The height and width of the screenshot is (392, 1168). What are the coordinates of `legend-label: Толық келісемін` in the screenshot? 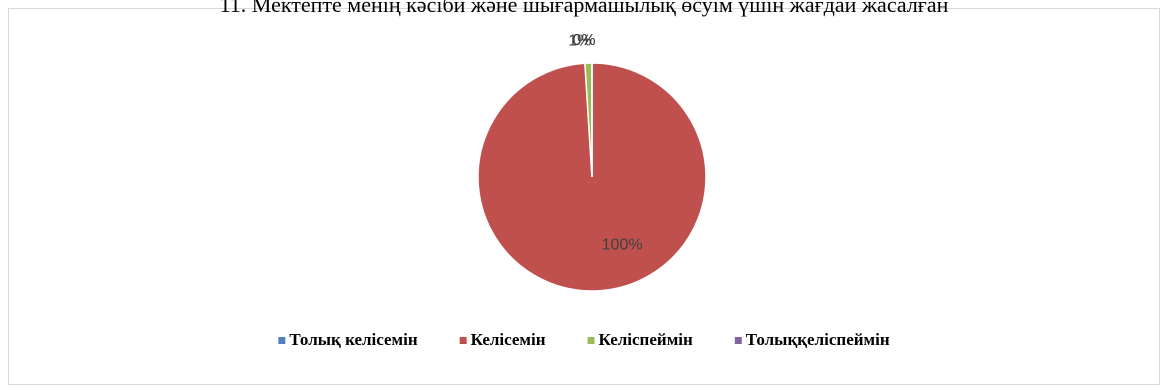 It's located at (353, 339).